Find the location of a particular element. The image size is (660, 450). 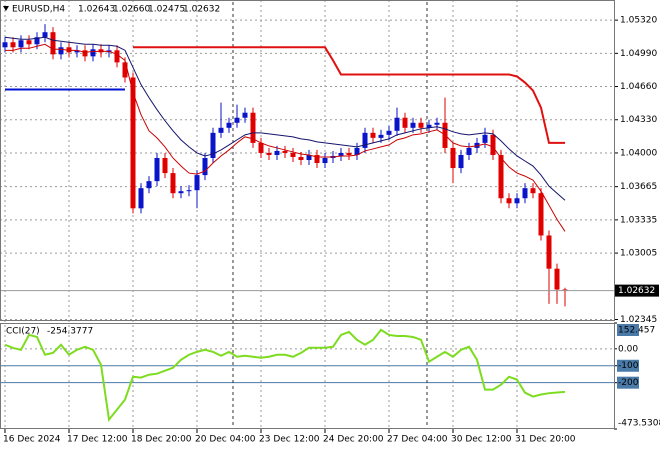

y-tick-label: 1.04000 is located at coordinates (638, 153).